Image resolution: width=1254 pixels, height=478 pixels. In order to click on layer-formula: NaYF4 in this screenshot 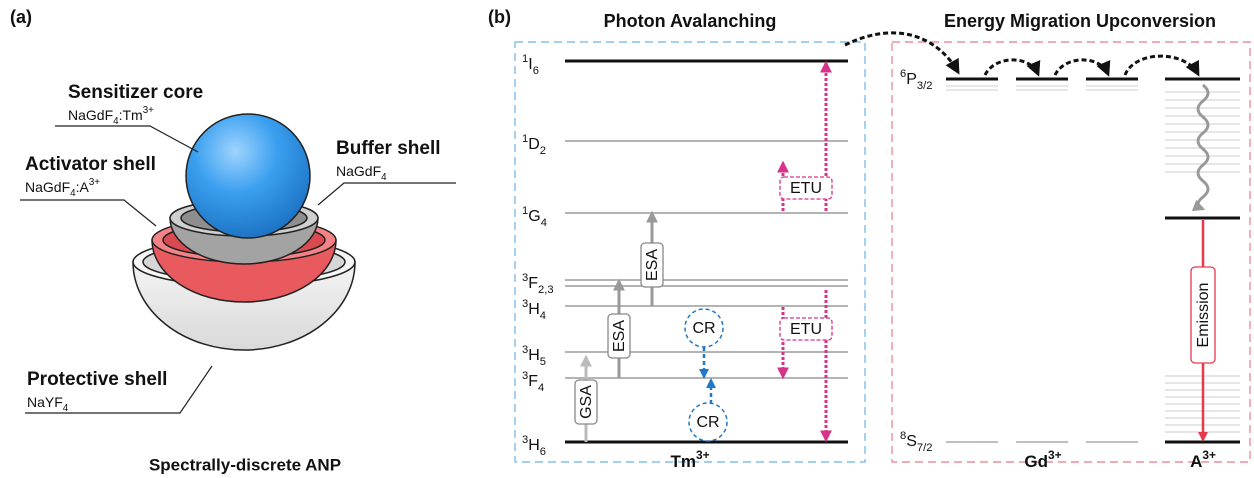, I will do `click(48, 404)`.